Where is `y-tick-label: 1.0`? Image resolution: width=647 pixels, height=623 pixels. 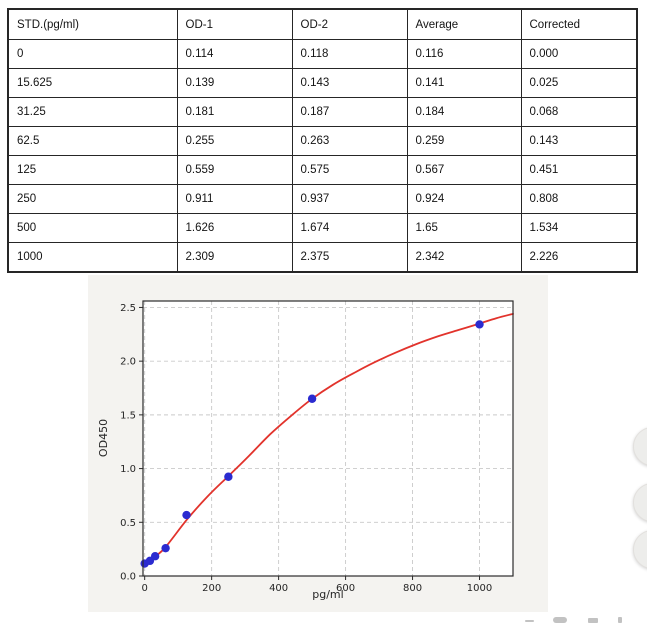
y-tick-label: 1.0 is located at coordinates (128, 469).